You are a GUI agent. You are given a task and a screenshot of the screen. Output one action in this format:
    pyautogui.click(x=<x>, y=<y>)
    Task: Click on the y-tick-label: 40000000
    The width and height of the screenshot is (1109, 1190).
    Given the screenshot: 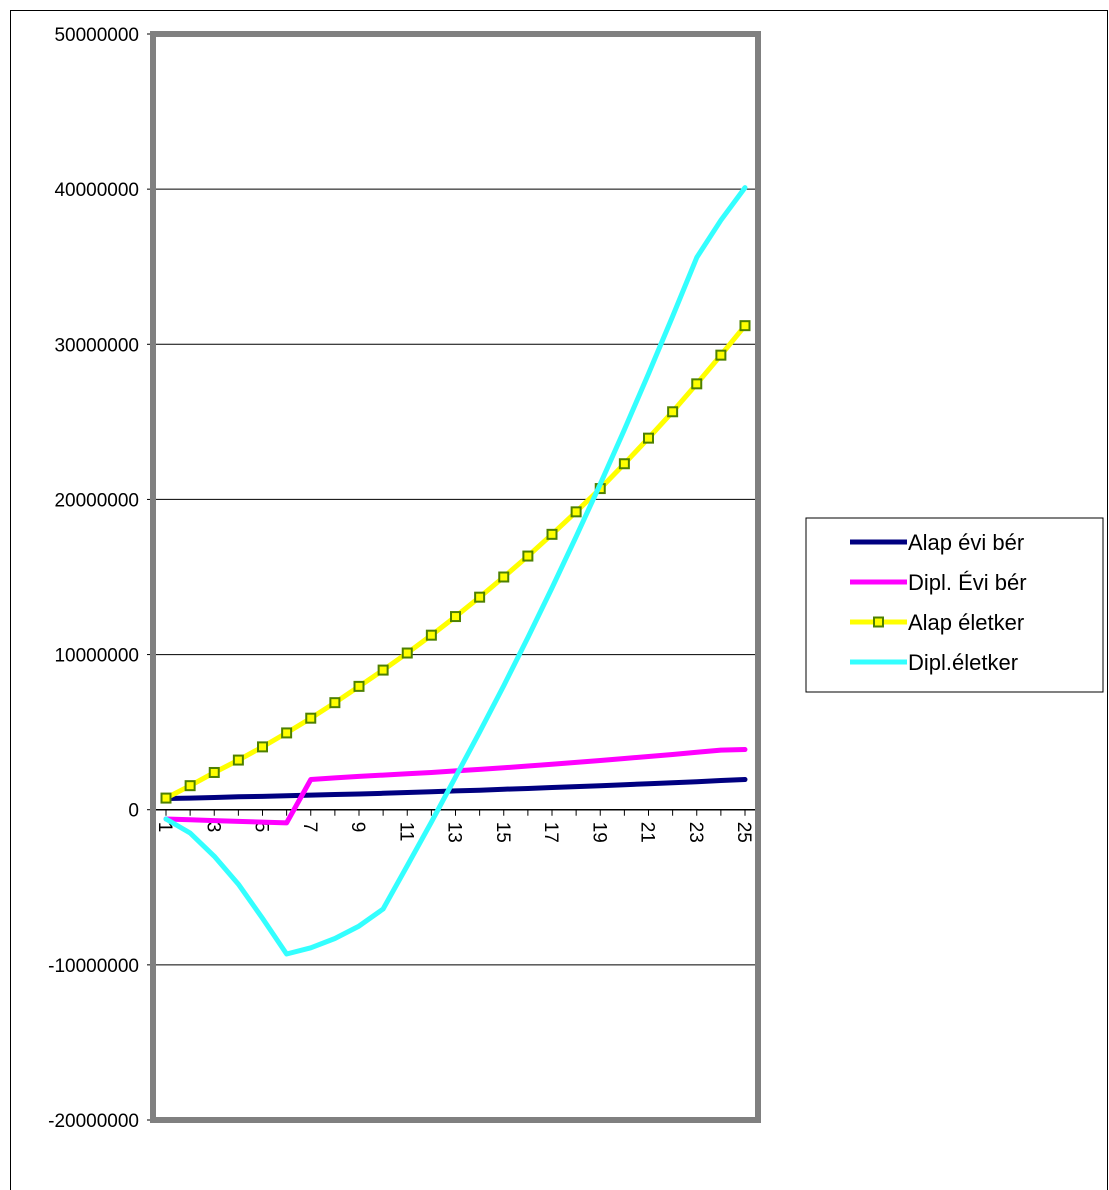 What is the action you would take?
    pyautogui.click(x=96, y=190)
    